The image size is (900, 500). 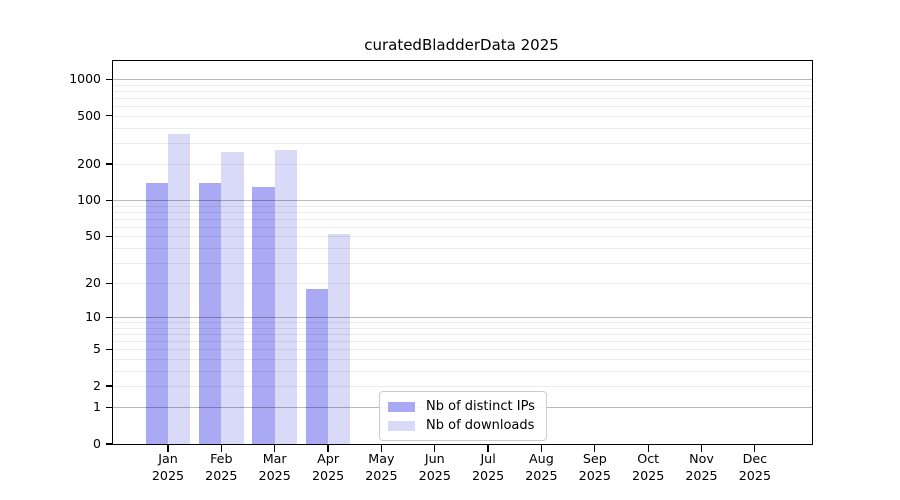 I want to click on legend-label-downloads: Nb of downloads, so click(x=480, y=425).